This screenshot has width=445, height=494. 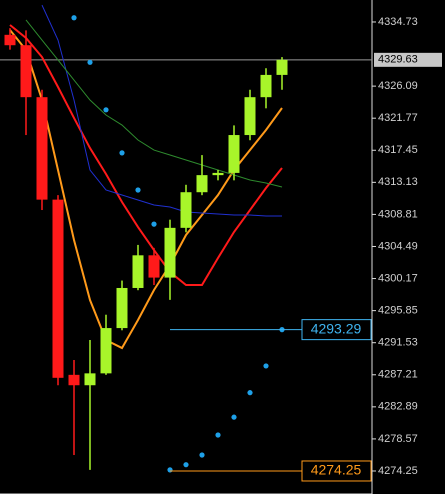 What do you see at coordinates (398, 375) in the screenshot?
I see `y-tick-label: 4287.21` at bounding box center [398, 375].